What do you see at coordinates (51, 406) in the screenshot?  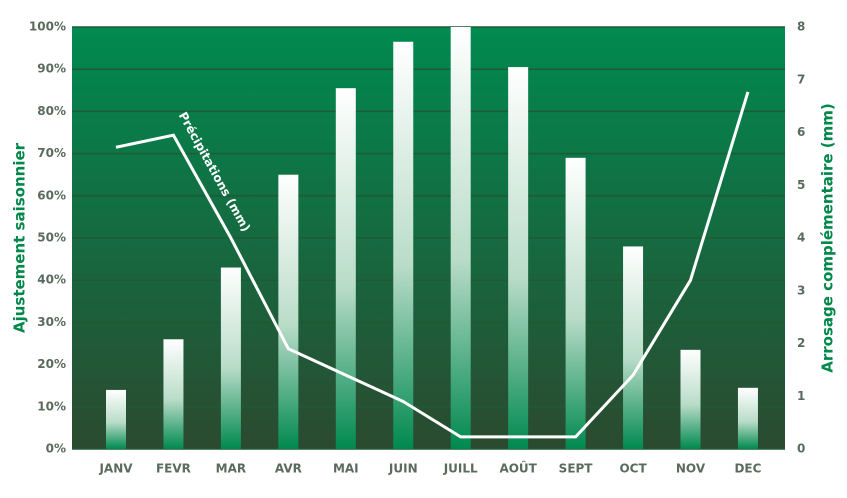 I see `y-tick-label: 10%` at bounding box center [51, 406].